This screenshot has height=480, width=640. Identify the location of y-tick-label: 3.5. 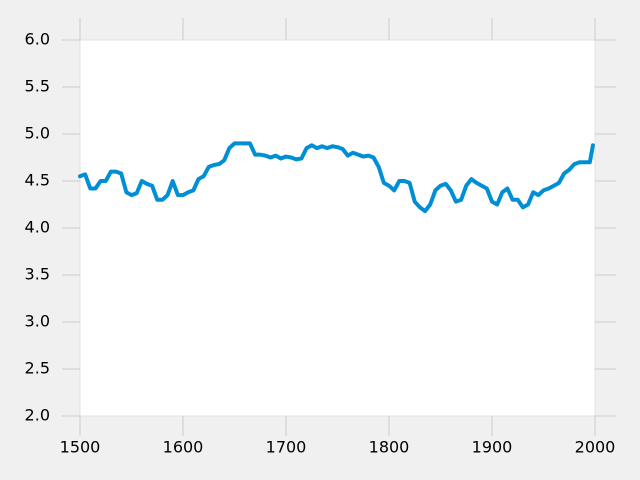
(37, 274).